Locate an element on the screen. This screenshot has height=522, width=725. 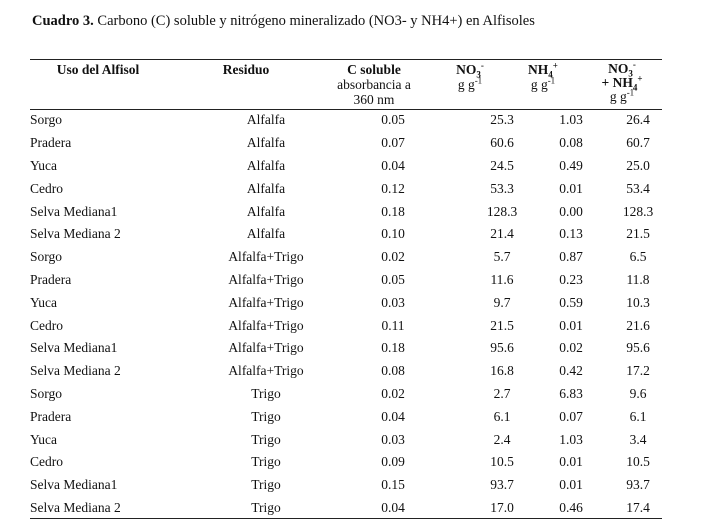
table-row: Sorgo Trigo 0.02 2.7 6.83 9.6 is located at coordinates (346, 394).